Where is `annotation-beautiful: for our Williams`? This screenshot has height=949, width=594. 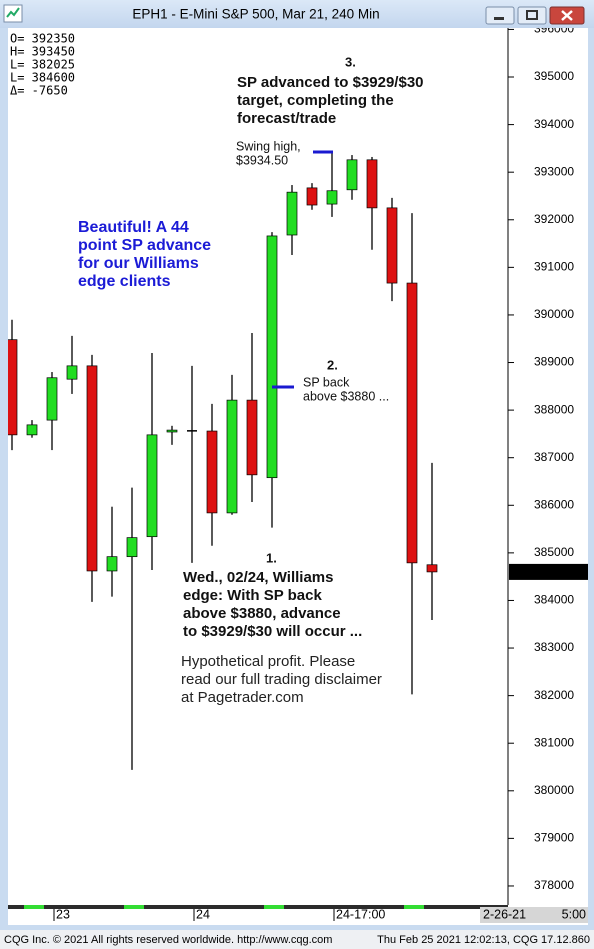
annotation-beautiful: for our Williams is located at coordinates (138, 263).